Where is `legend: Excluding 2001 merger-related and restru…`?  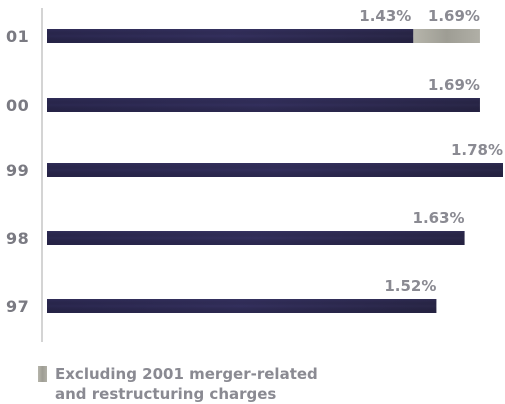
legend: Excluding 2001 merger-related and restru… is located at coordinates (178, 384).